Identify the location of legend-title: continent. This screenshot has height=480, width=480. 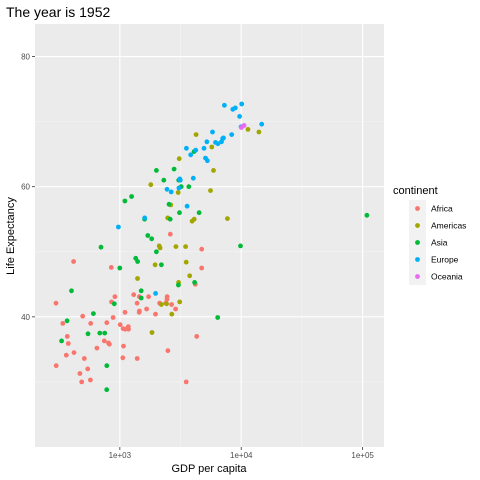
(415, 191).